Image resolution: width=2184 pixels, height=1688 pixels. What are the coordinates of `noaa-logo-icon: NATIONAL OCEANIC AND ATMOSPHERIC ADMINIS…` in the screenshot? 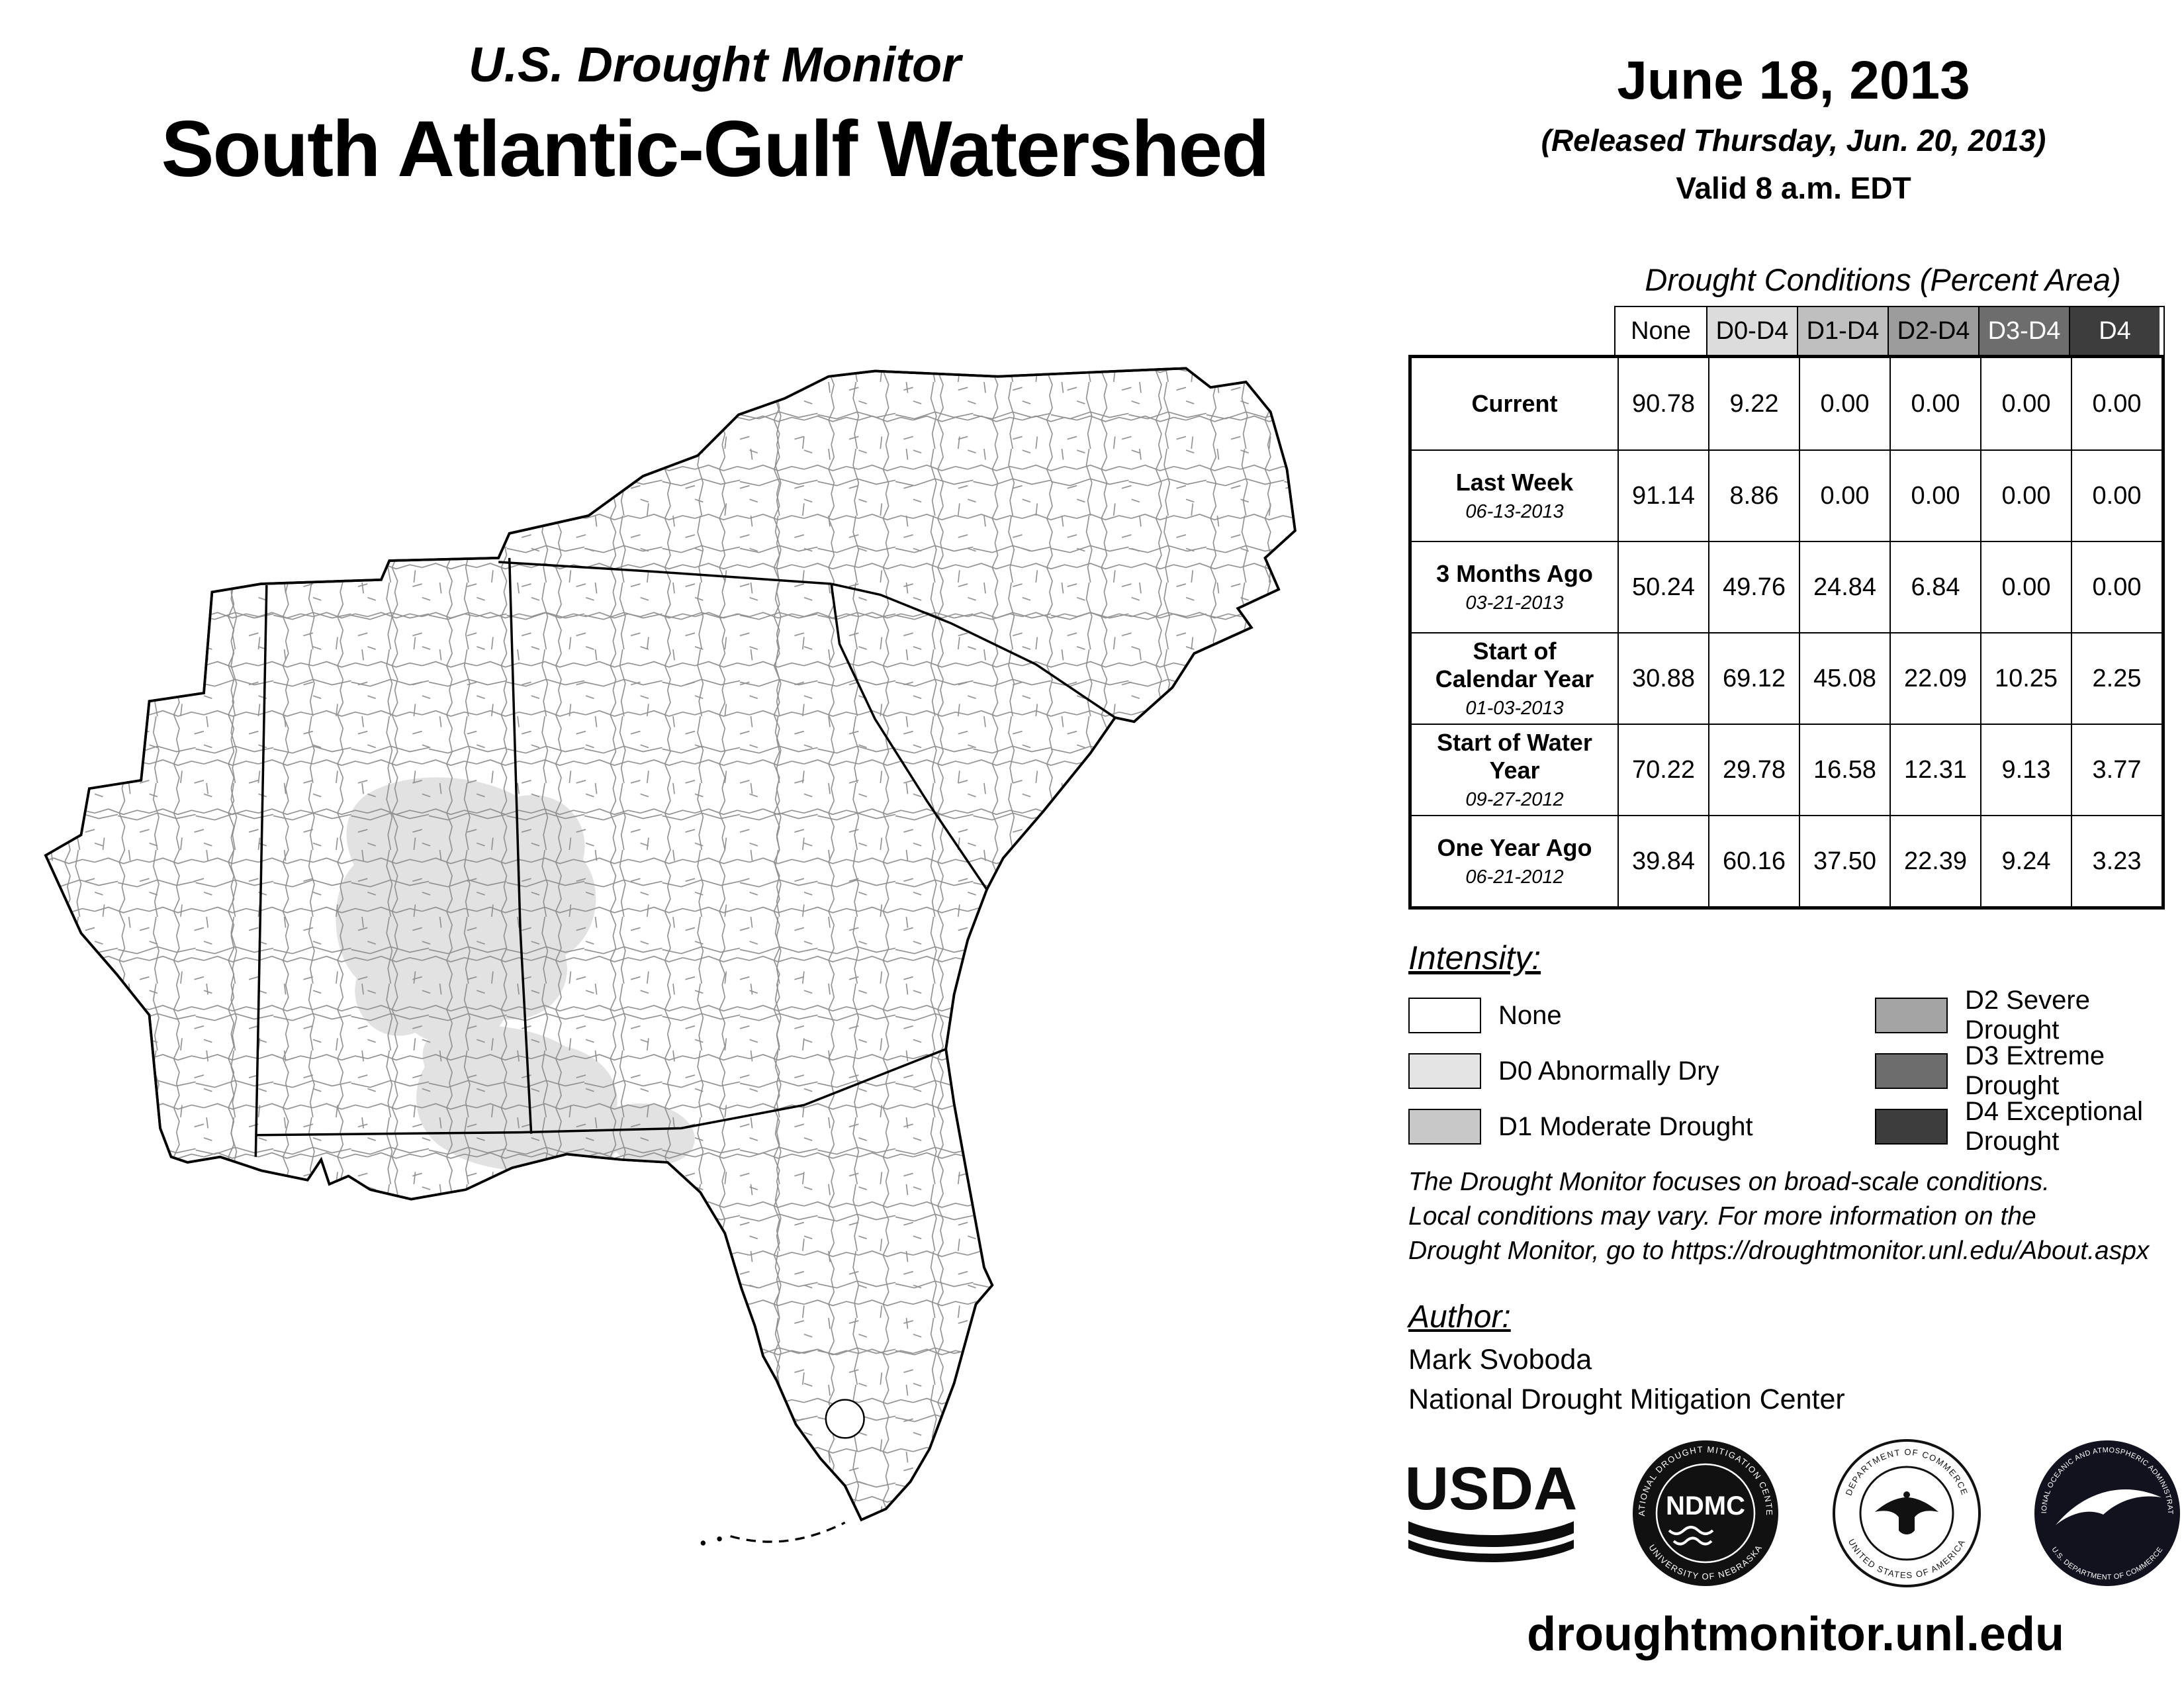 It's located at (2107, 1513).